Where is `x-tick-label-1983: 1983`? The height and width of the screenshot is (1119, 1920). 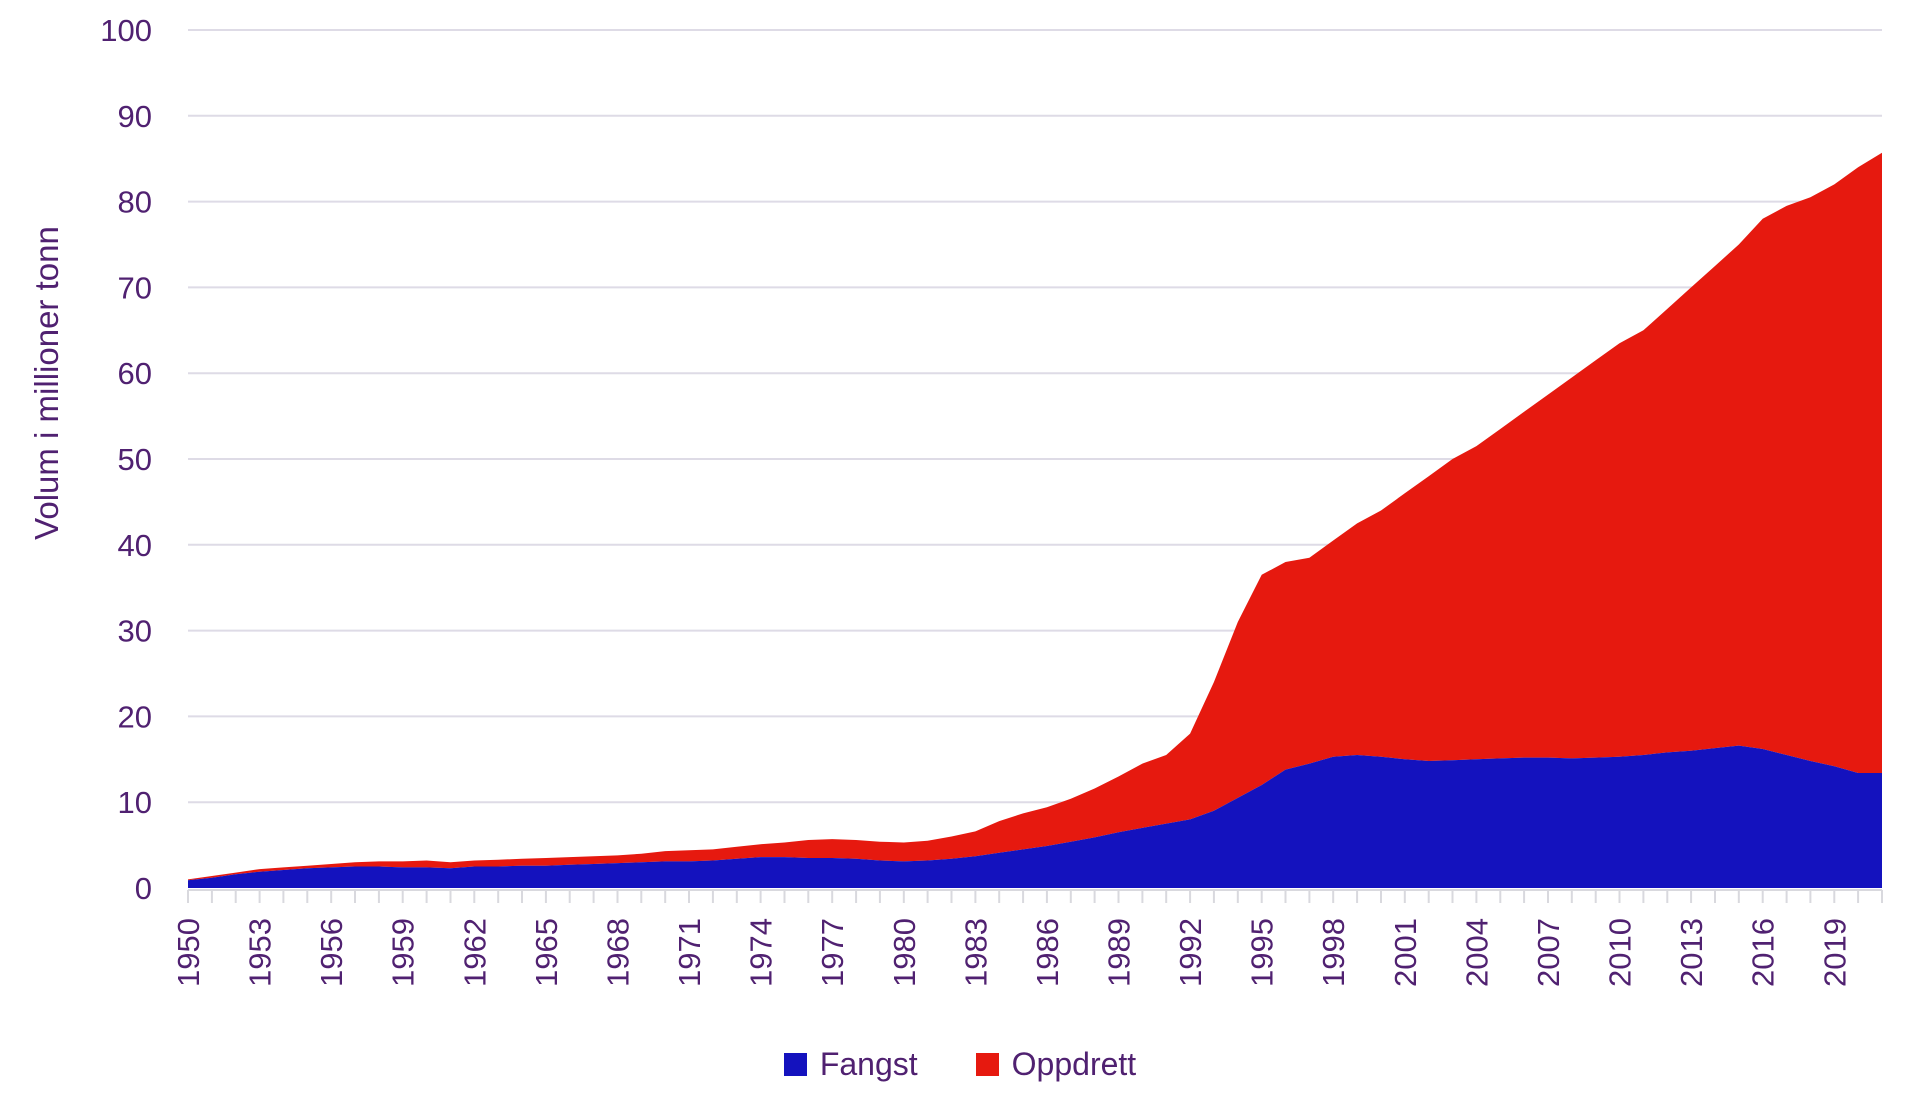
x-tick-label-1983: 1983 is located at coordinates (975, 952).